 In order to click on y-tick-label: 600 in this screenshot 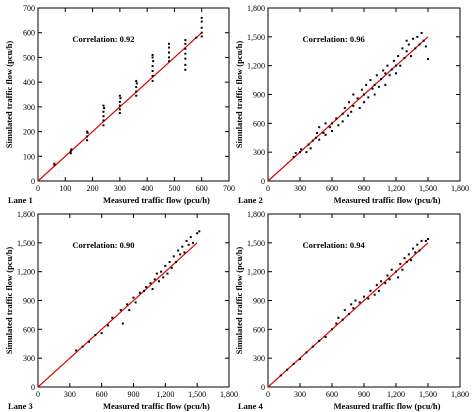, I will do `click(29, 33)`.